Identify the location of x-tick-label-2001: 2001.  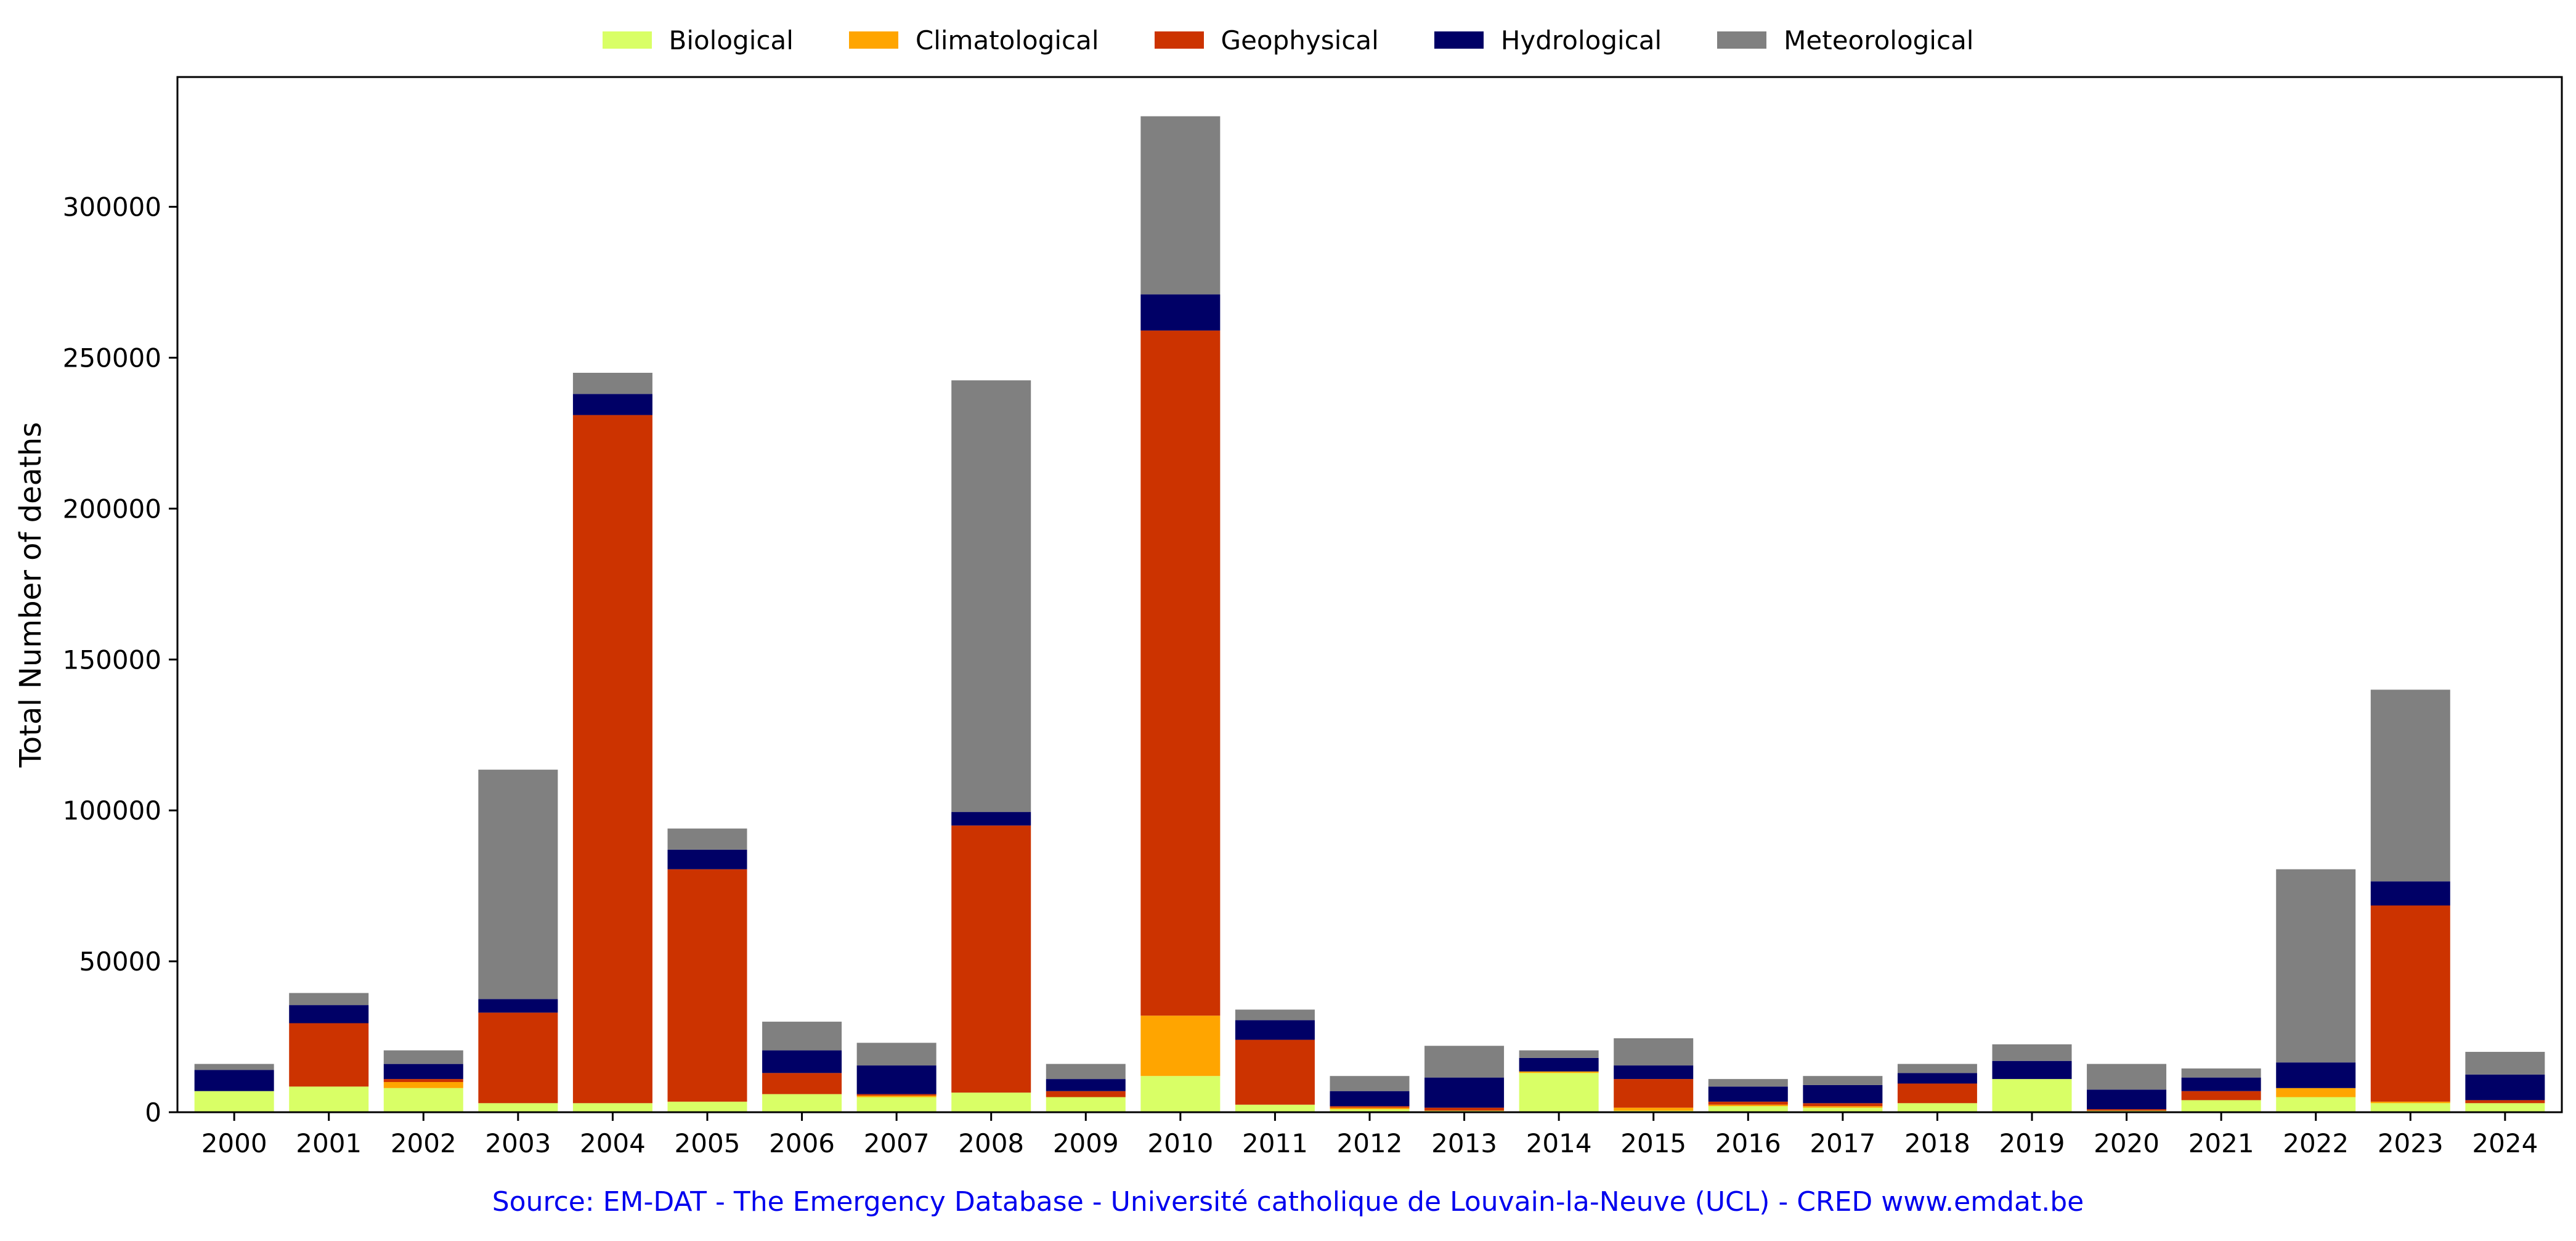
(329, 1143).